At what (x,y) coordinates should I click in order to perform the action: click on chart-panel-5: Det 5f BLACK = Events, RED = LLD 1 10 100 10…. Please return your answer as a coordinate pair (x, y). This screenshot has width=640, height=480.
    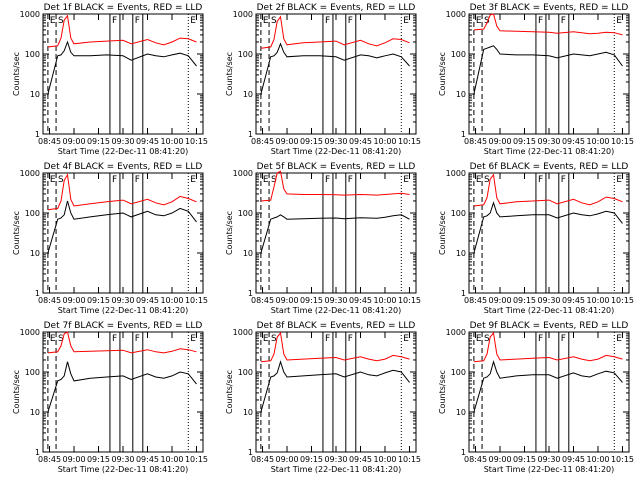
    Looking at the image, I should click on (323, 238).